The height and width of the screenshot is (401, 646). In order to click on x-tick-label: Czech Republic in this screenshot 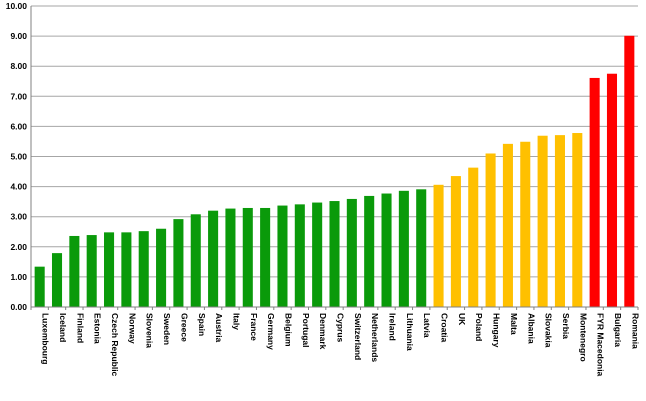, I will do `click(115, 345)`.